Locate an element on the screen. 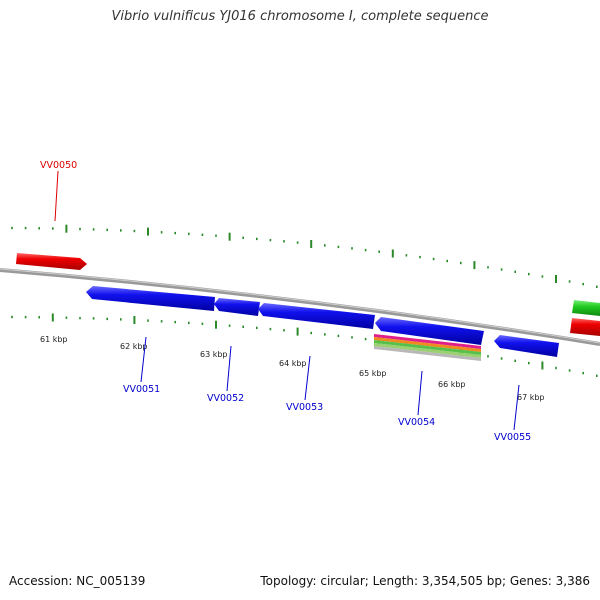 This screenshot has height=600, width=600. gene-label-vv0052: VV0052 is located at coordinates (225, 398).